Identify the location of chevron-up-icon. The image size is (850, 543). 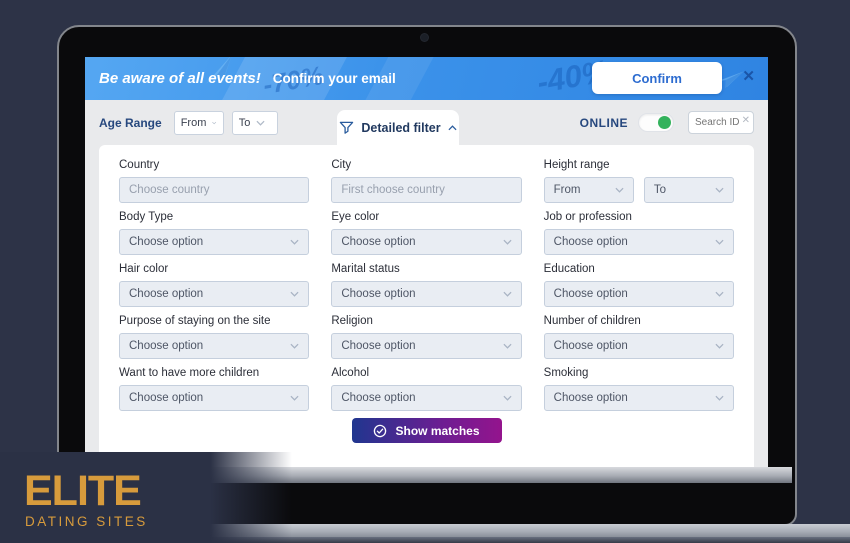
(452, 127).